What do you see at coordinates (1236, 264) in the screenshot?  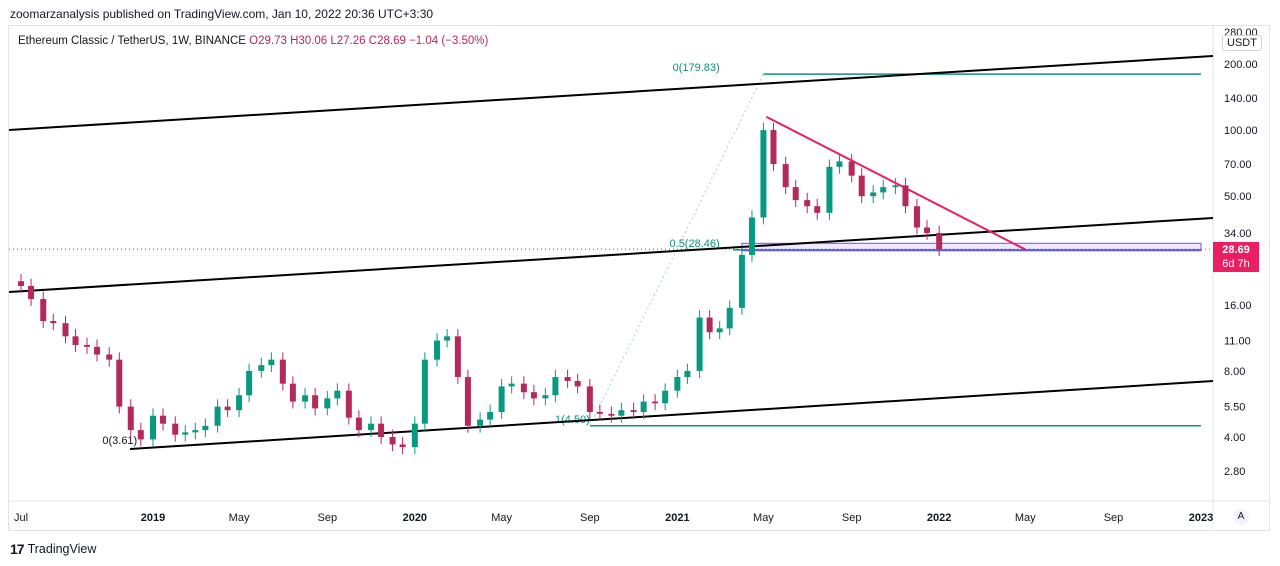 I see `bar-countdown: 6d 7h` at bounding box center [1236, 264].